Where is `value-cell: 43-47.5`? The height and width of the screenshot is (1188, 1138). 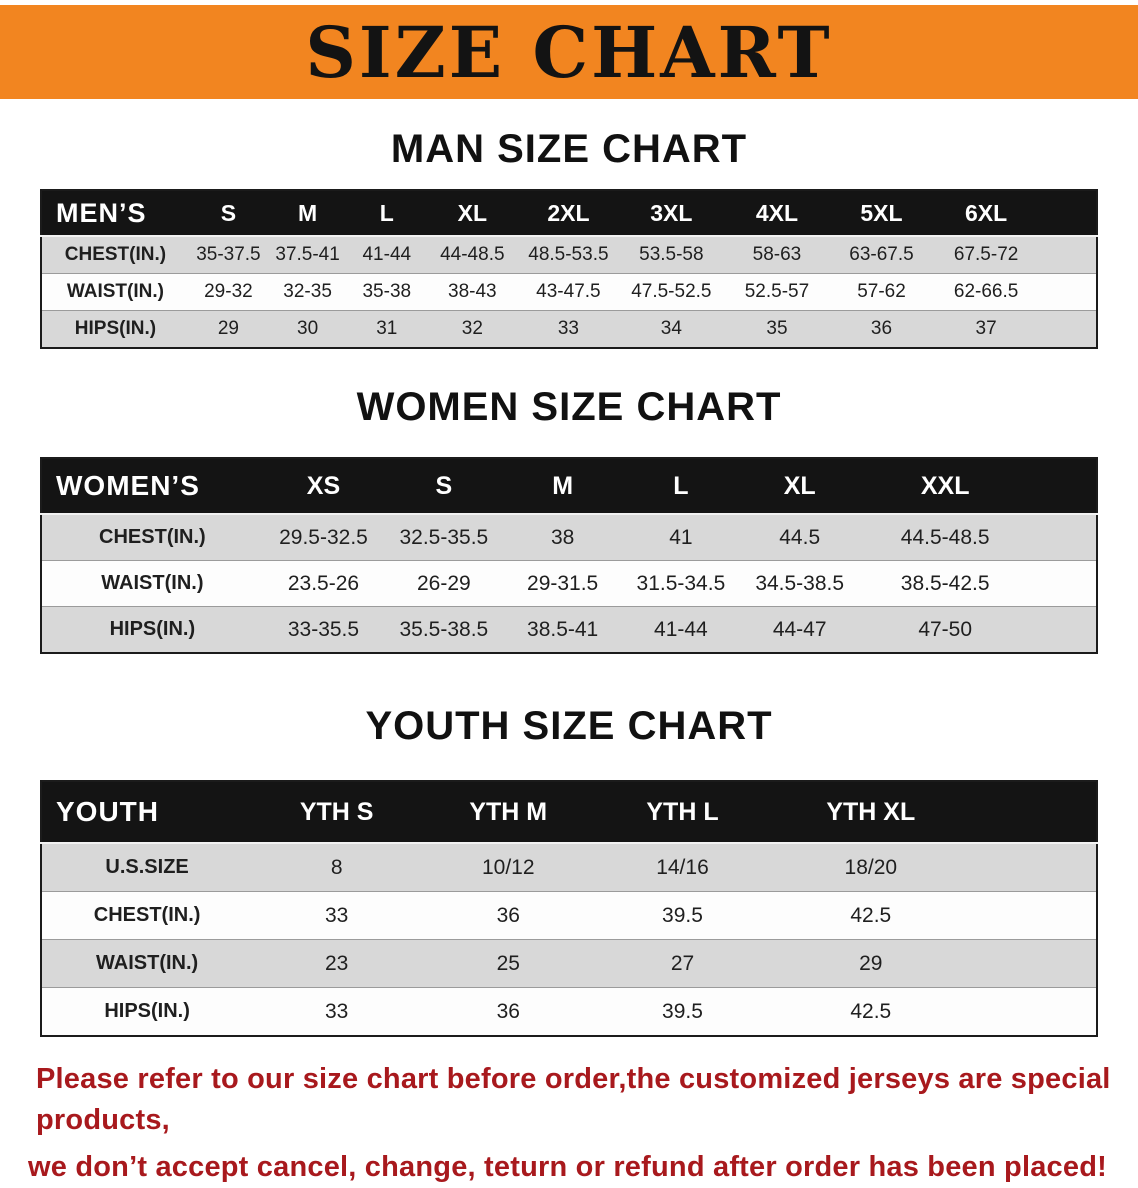
value-cell: 43-47.5 is located at coordinates (568, 292).